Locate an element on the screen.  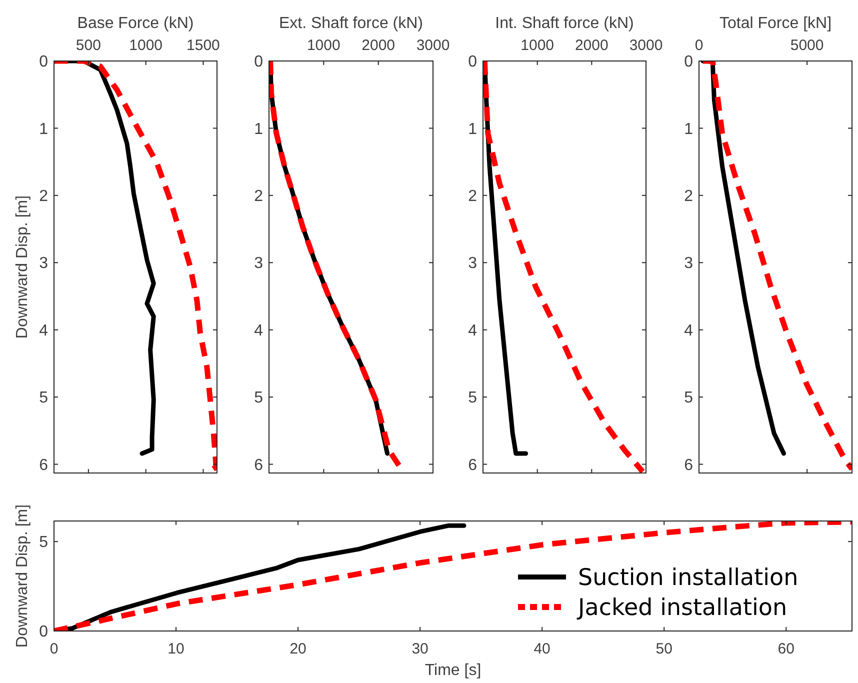
x-tick-label: 1500 is located at coordinates (203, 45).